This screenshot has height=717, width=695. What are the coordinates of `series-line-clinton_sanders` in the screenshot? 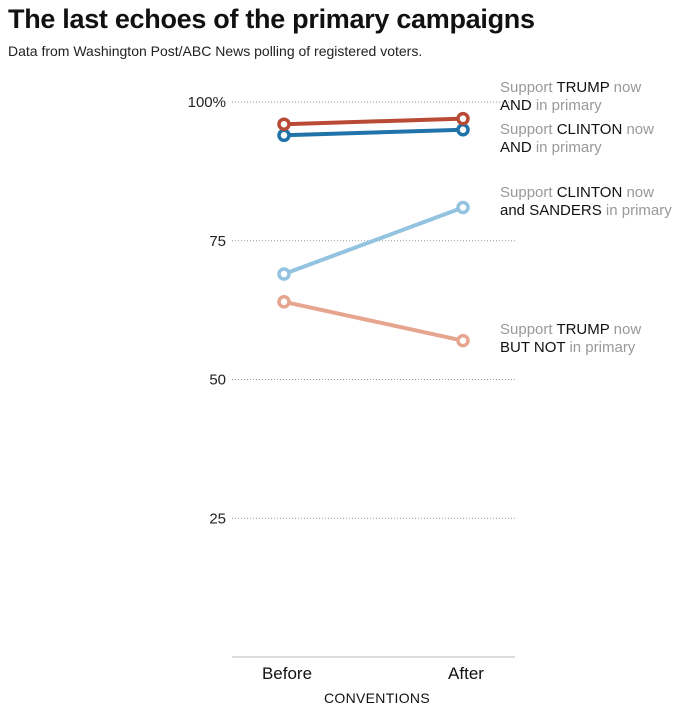 It's located at (373, 241).